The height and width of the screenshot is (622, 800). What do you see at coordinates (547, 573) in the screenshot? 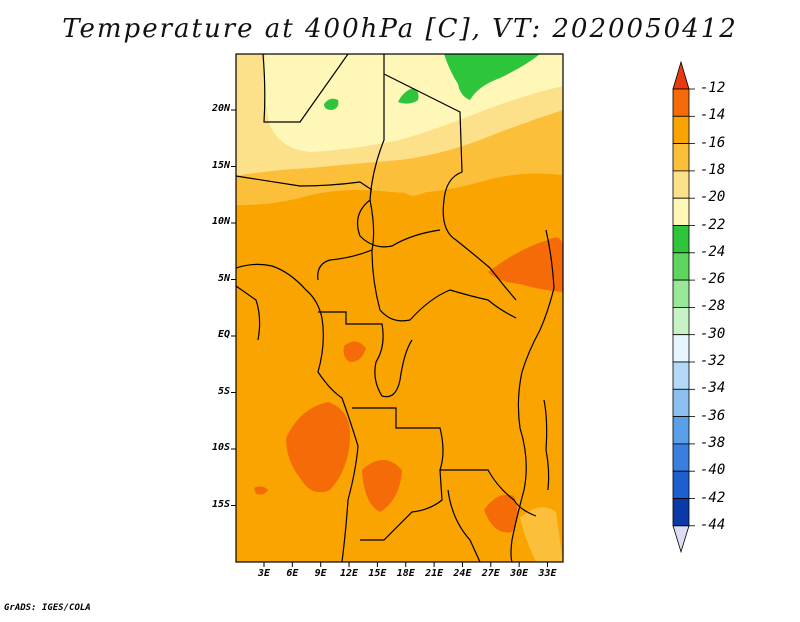
I see `lon-label: 33E` at bounding box center [547, 573].